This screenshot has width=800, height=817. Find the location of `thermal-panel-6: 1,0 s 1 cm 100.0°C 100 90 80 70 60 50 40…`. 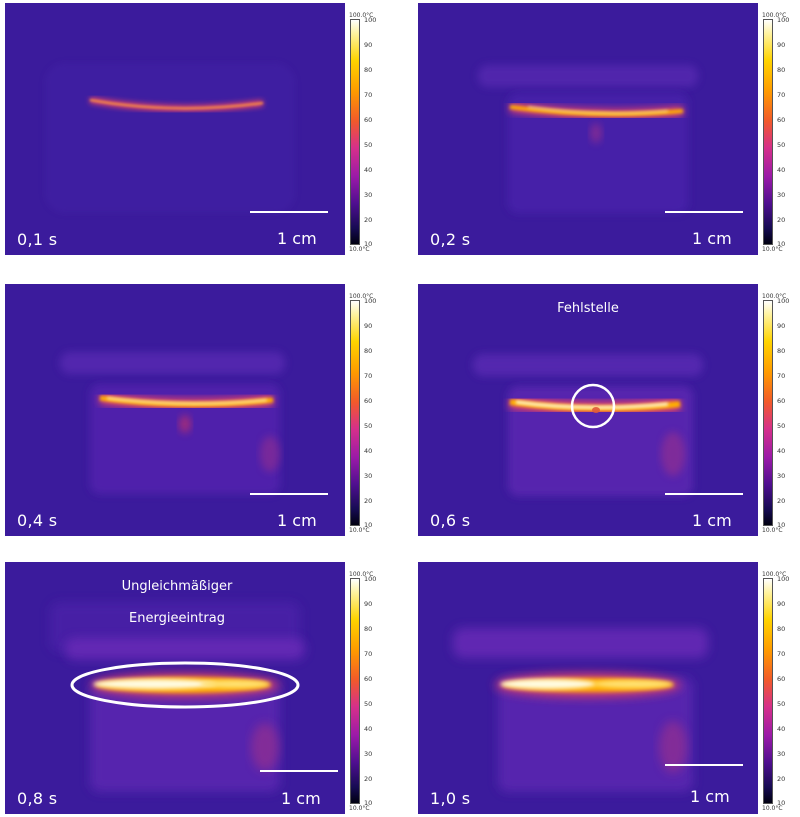

thermal-panel-6: 1,0 s 1 cm 100.0°C 100 90 80 70 60 50 40… is located at coordinates (608, 688).